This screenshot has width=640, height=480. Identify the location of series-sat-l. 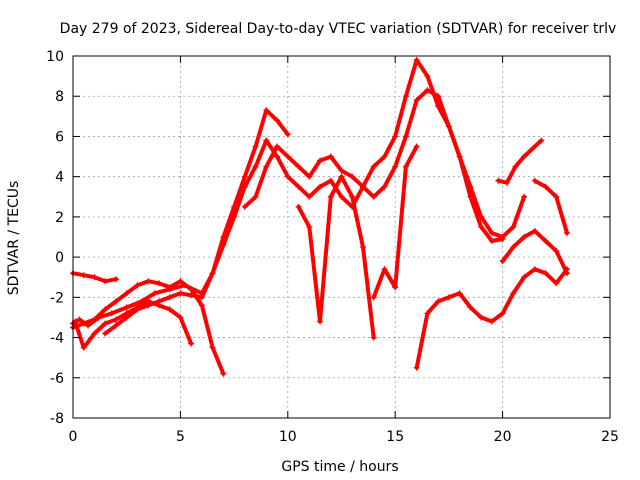
(336, 257).